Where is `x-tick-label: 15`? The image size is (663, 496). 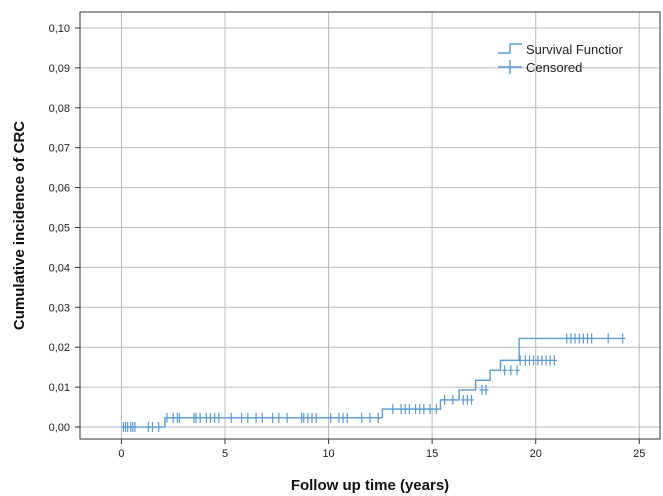 x-tick-label: 15 is located at coordinates (432, 454).